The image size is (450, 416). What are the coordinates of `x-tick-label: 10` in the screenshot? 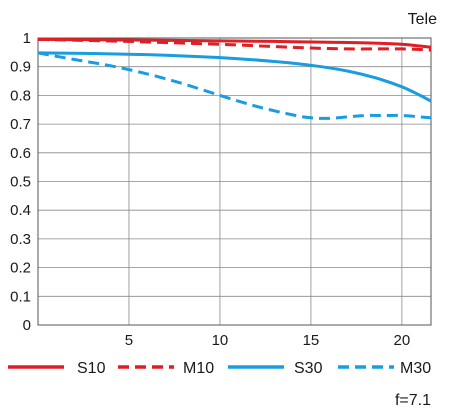 It's located at (220, 340).